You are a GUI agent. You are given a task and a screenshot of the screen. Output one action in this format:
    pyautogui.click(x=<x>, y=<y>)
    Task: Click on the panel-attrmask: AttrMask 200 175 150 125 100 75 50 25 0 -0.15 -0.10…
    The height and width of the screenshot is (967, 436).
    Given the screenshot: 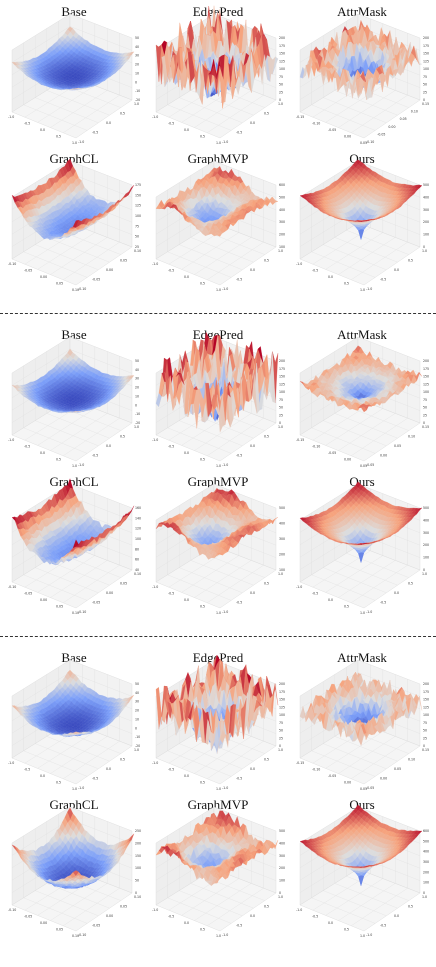 What is the action you would take?
    pyautogui.click(x=362, y=77)
    